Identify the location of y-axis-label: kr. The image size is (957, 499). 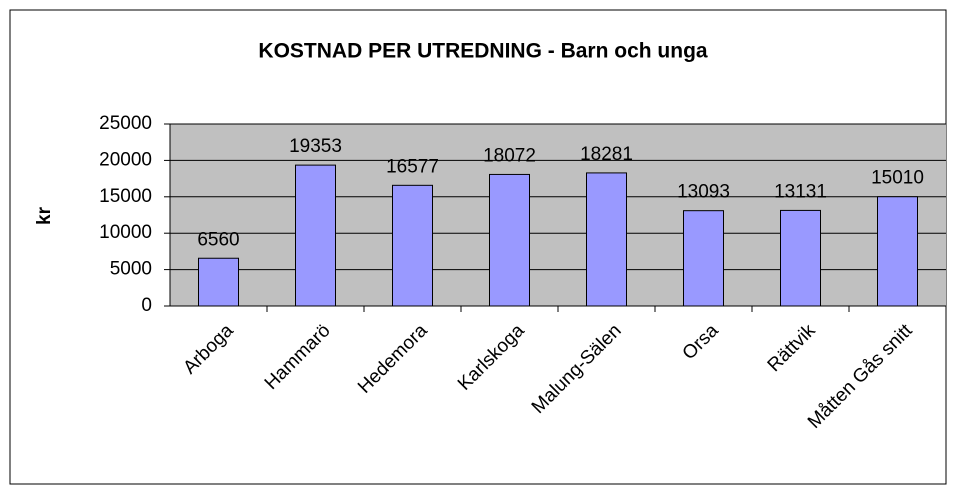
(44, 215).